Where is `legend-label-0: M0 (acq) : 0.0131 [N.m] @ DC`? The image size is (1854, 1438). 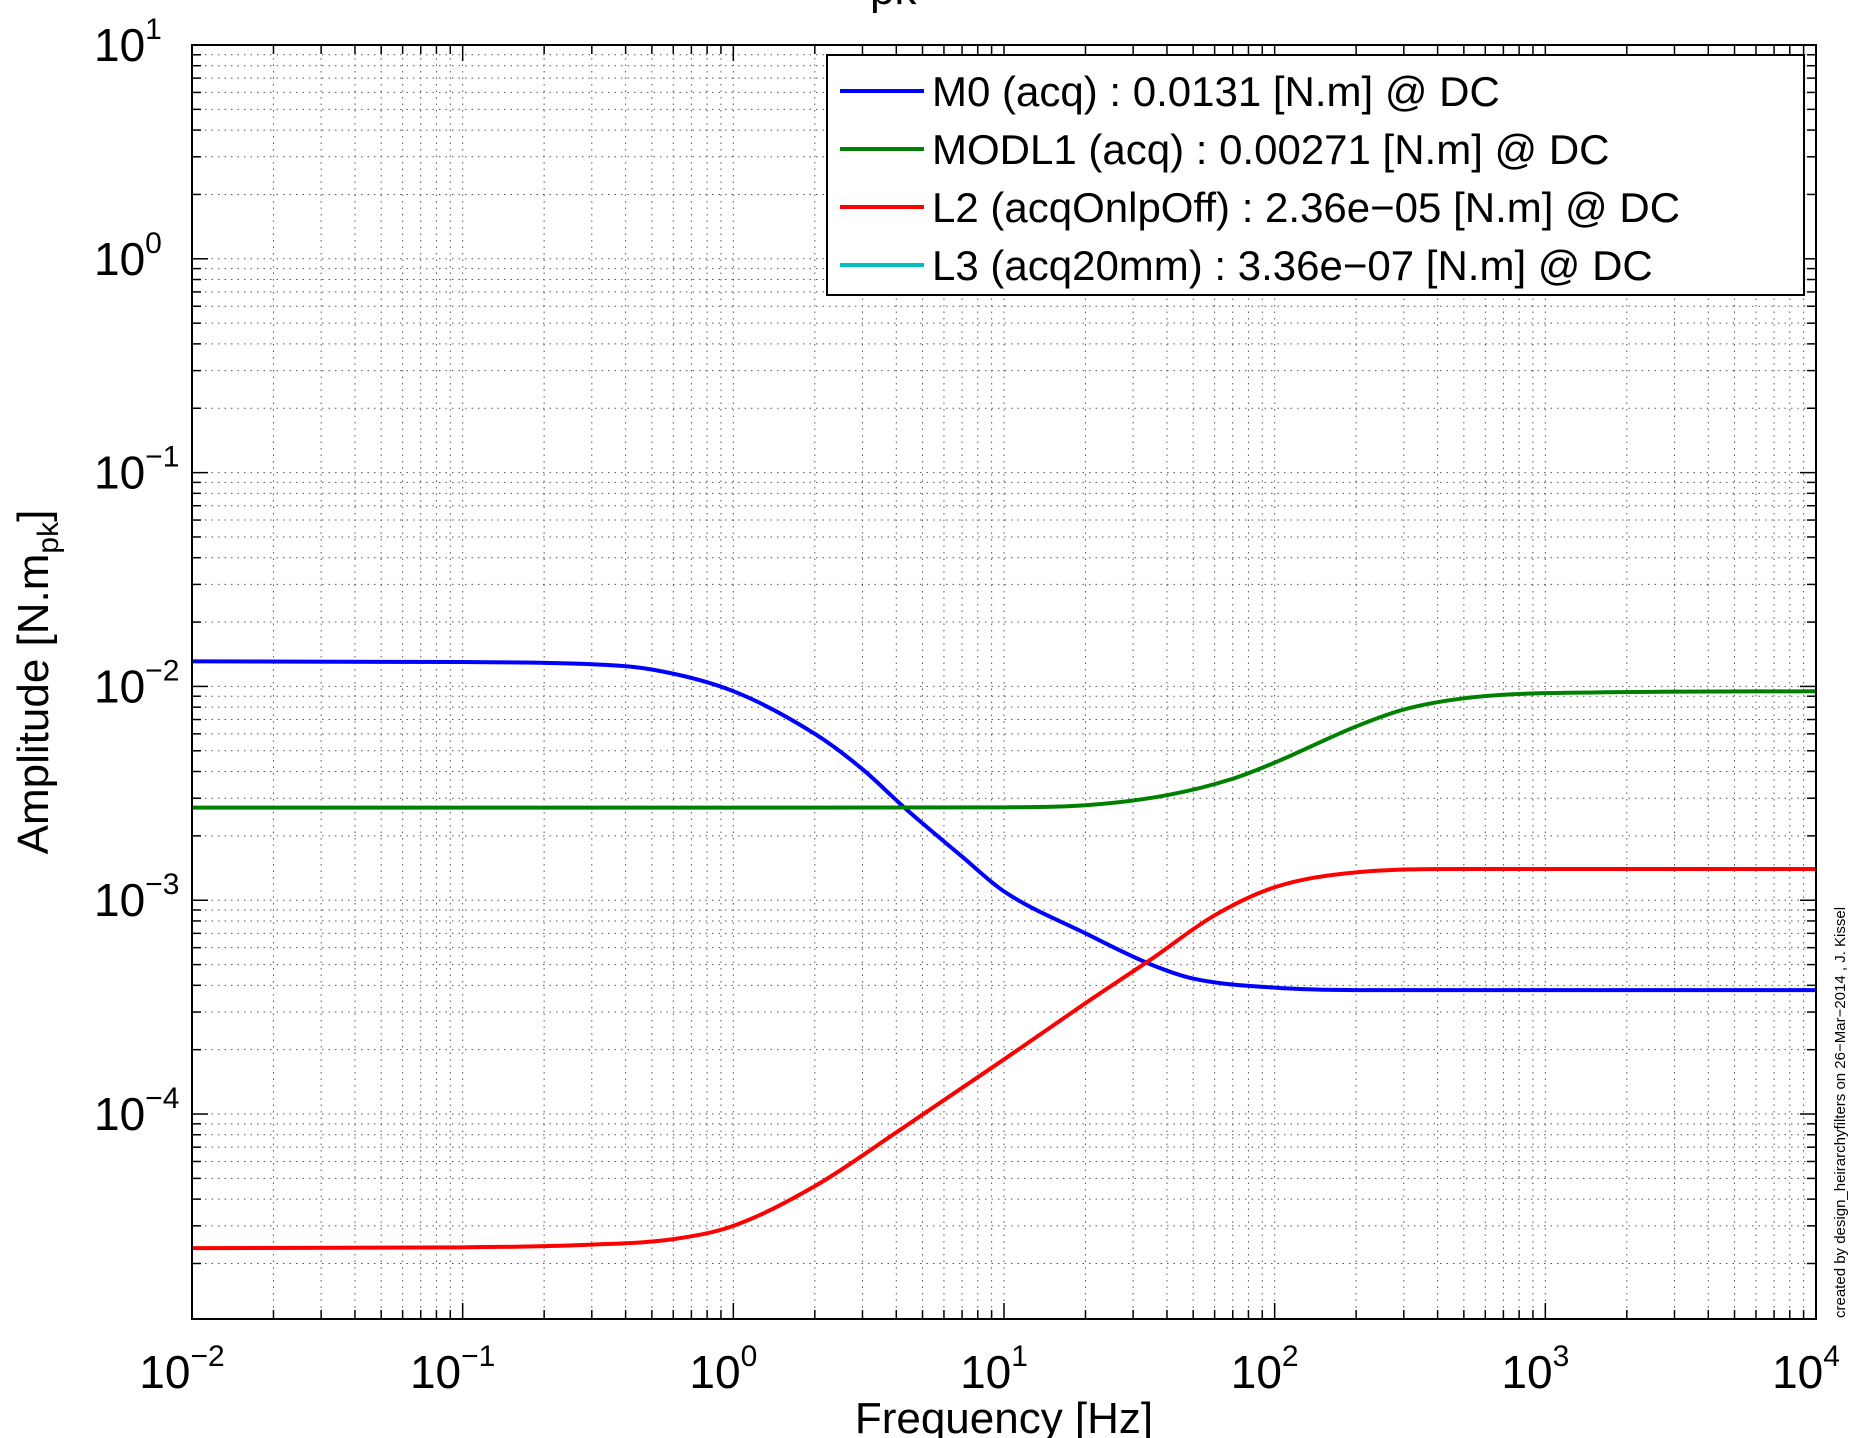
legend-label-0: M0 (acq) : 0.0131 [N.m] @ DC is located at coordinates (1216, 91).